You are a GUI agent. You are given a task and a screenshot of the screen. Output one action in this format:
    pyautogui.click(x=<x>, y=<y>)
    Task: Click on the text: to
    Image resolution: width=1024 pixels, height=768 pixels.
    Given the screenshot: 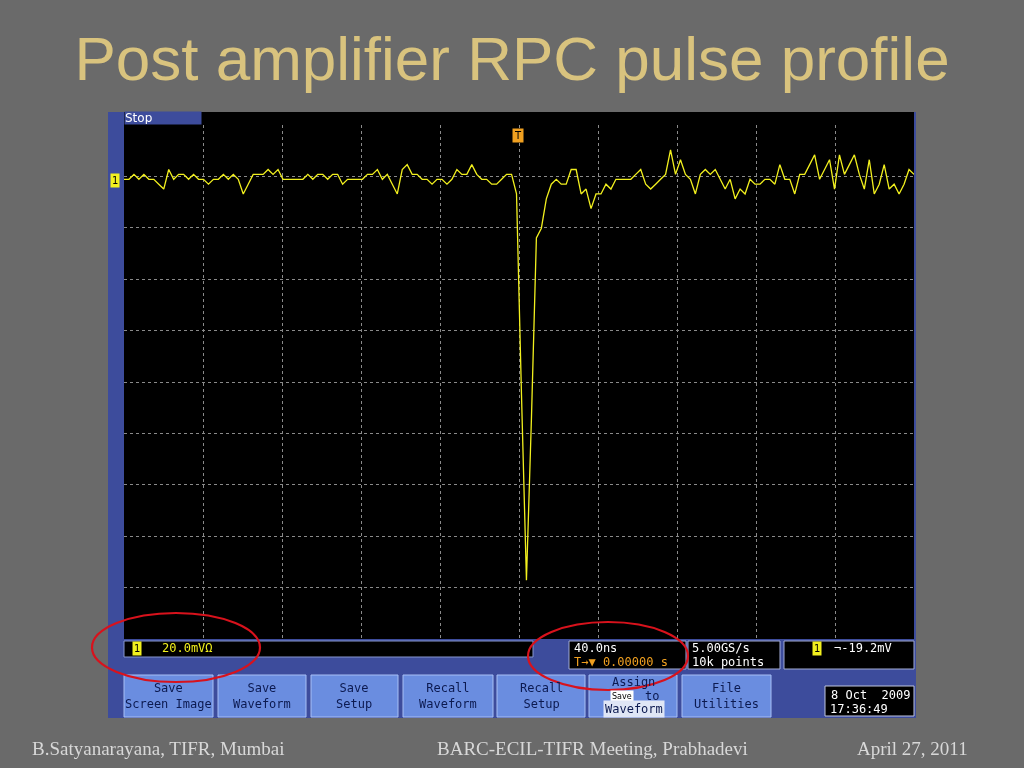 What is the action you would take?
    pyautogui.click(x=652, y=696)
    